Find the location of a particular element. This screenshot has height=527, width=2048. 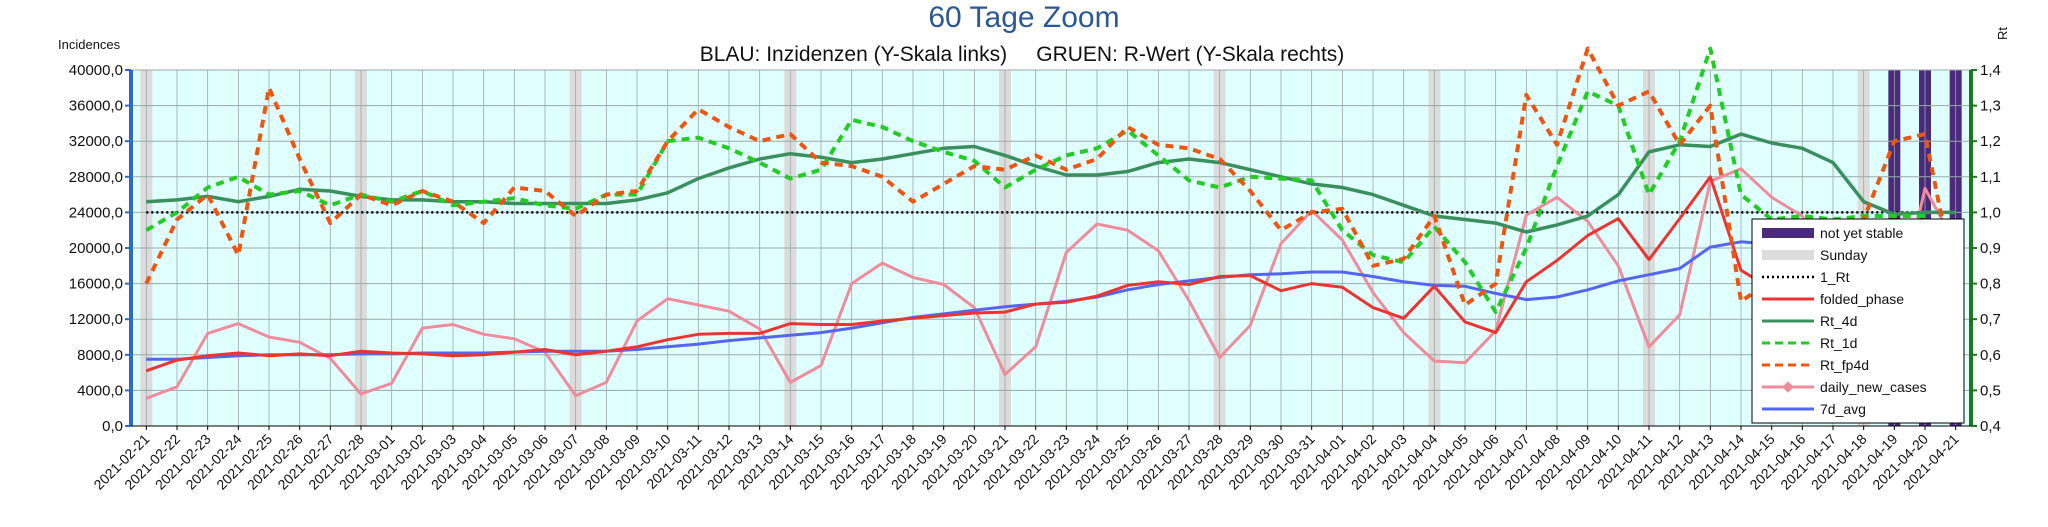

legend-label: 1_Rt is located at coordinates (1835, 277).